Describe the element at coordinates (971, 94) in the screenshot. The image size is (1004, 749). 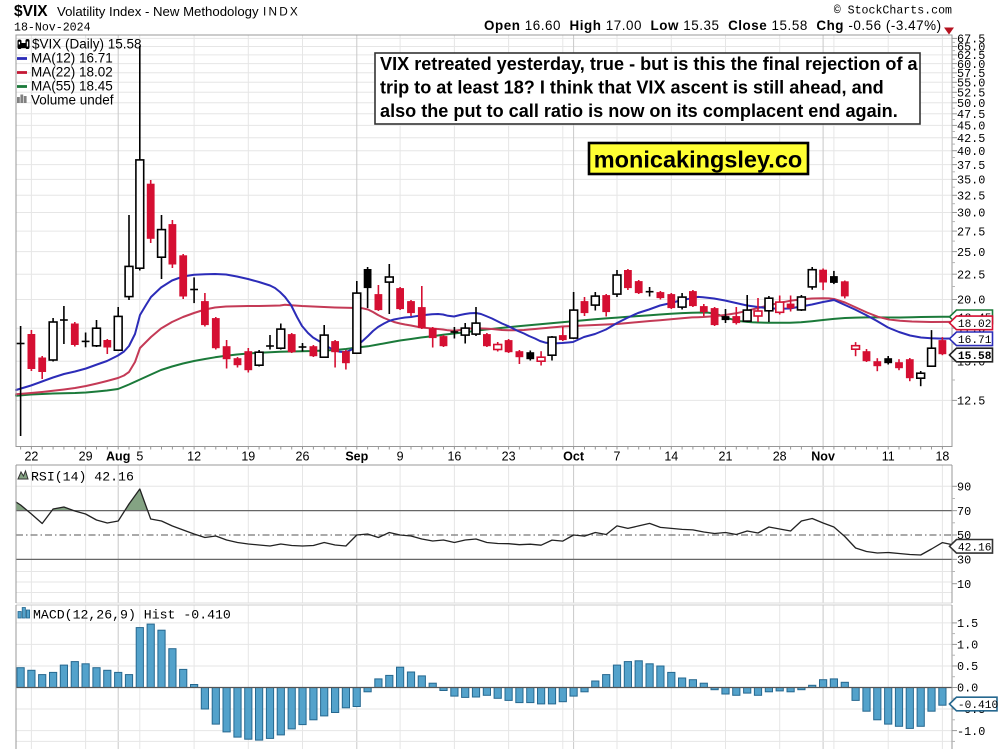
I see `svg-text: 52.5` at that location.